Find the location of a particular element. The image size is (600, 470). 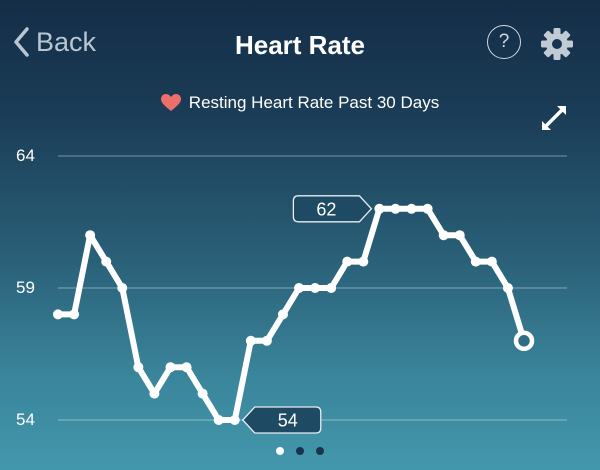

min-tag-shape: 54 is located at coordinates (281, 420).